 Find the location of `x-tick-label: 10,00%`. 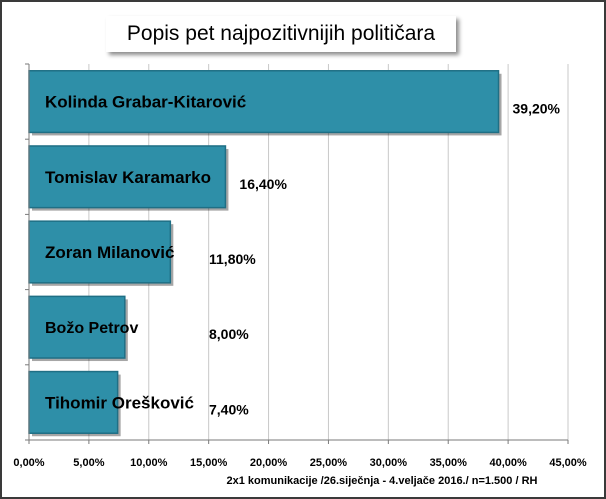

x-tick-label: 10,00% is located at coordinates (149, 463).